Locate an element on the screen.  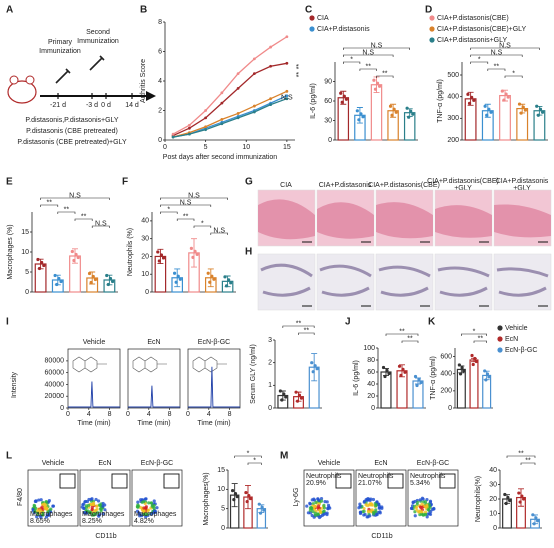
gate is located at coordinates (395, 481).